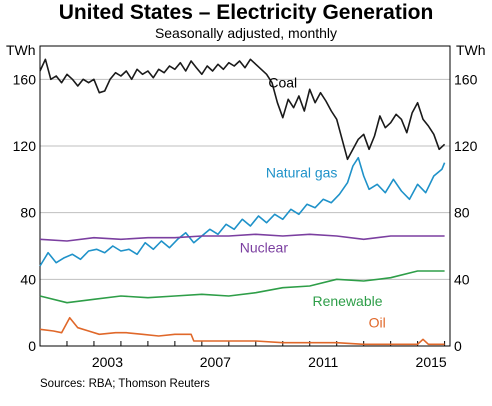 This screenshot has height=406, width=492. Describe the element at coordinates (125, 384) in the screenshot. I see `source-note: Sources: RBA; Thomson Reuters` at that location.